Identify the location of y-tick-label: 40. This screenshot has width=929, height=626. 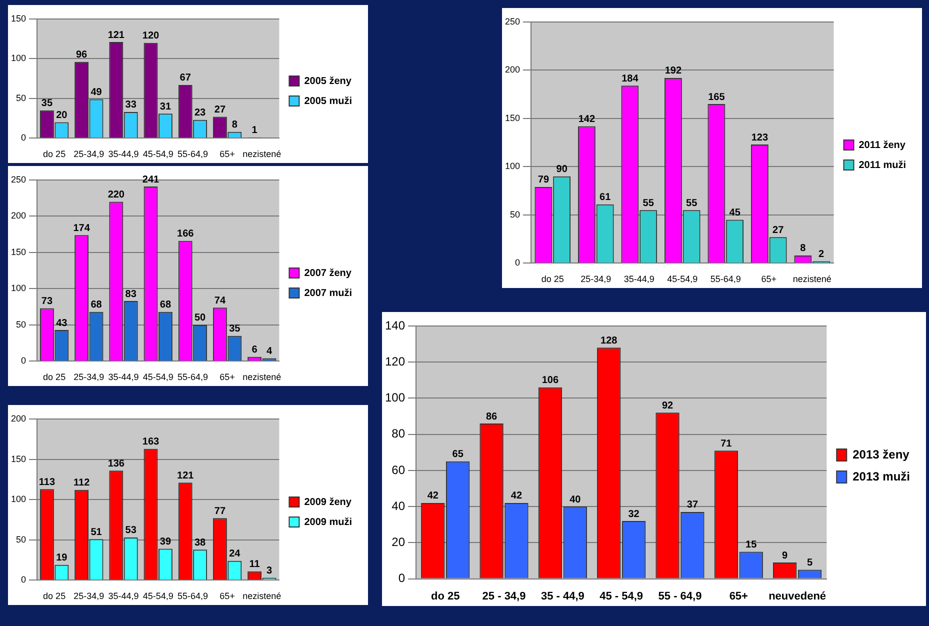
(399, 505).